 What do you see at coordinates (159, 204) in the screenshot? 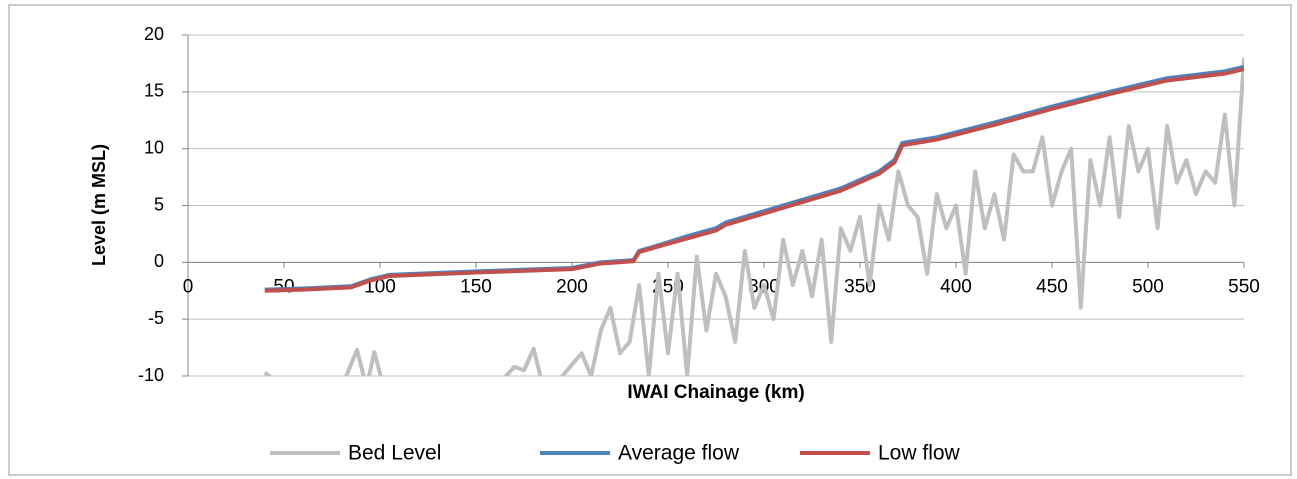
I see `y-tick-label: 5` at bounding box center [159, 204].